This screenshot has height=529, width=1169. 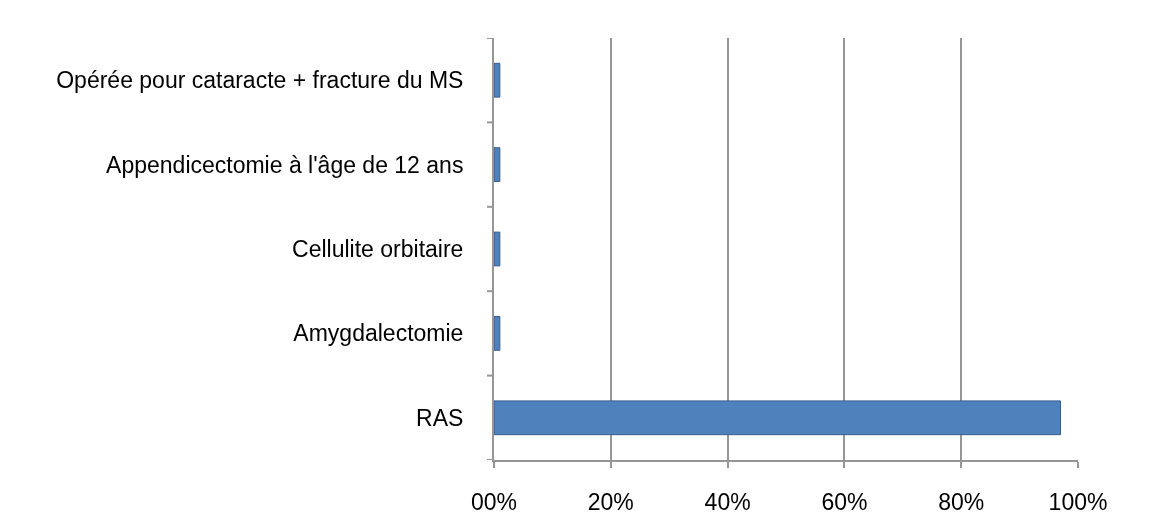 I want to click on y-tick-label: Opérée pour cataracte + fracture du MS, so click(x=260, y=80).